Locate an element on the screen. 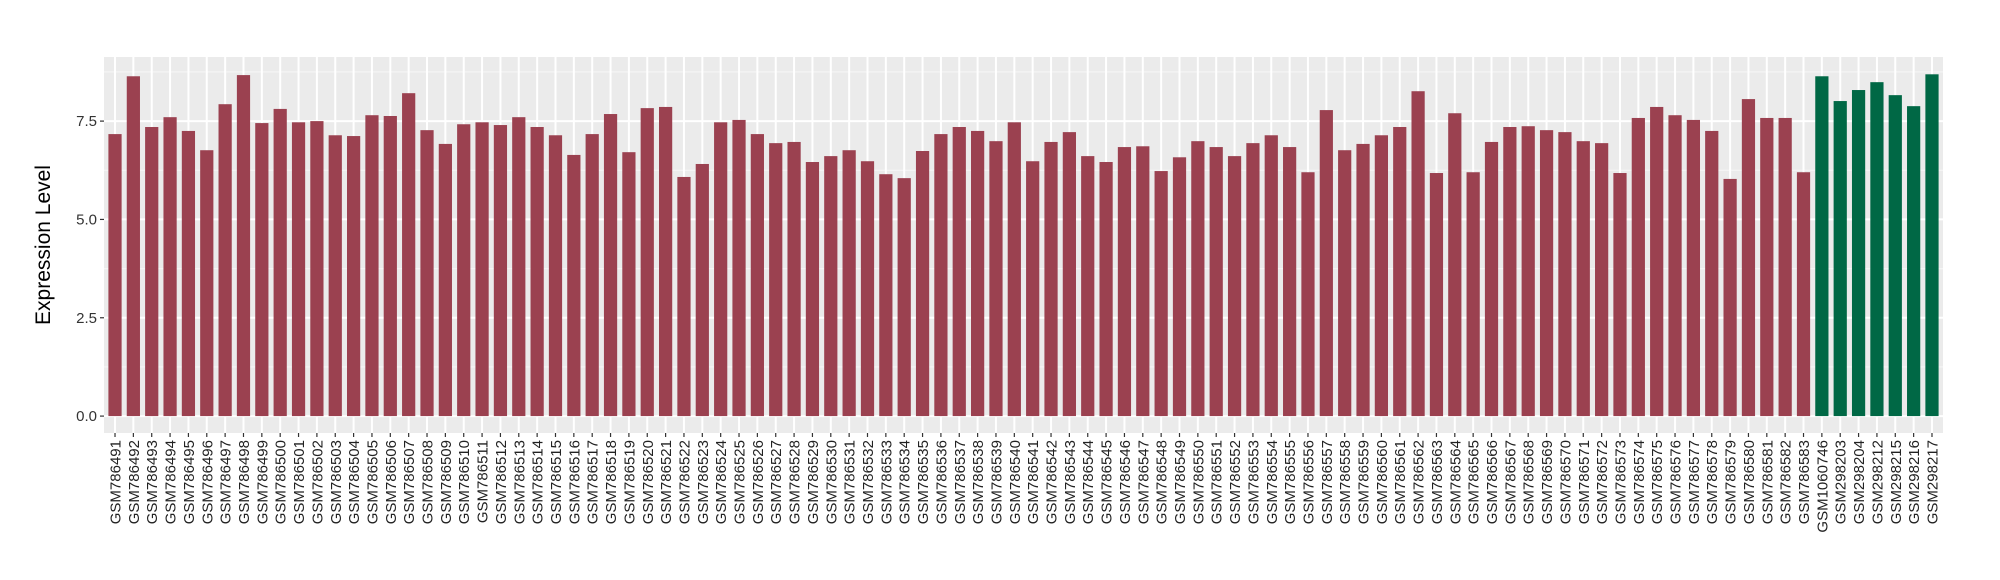 This screenshot has width=2000, height=580. x-tick-label: GSM786523 is located at coordinates (703, 482).